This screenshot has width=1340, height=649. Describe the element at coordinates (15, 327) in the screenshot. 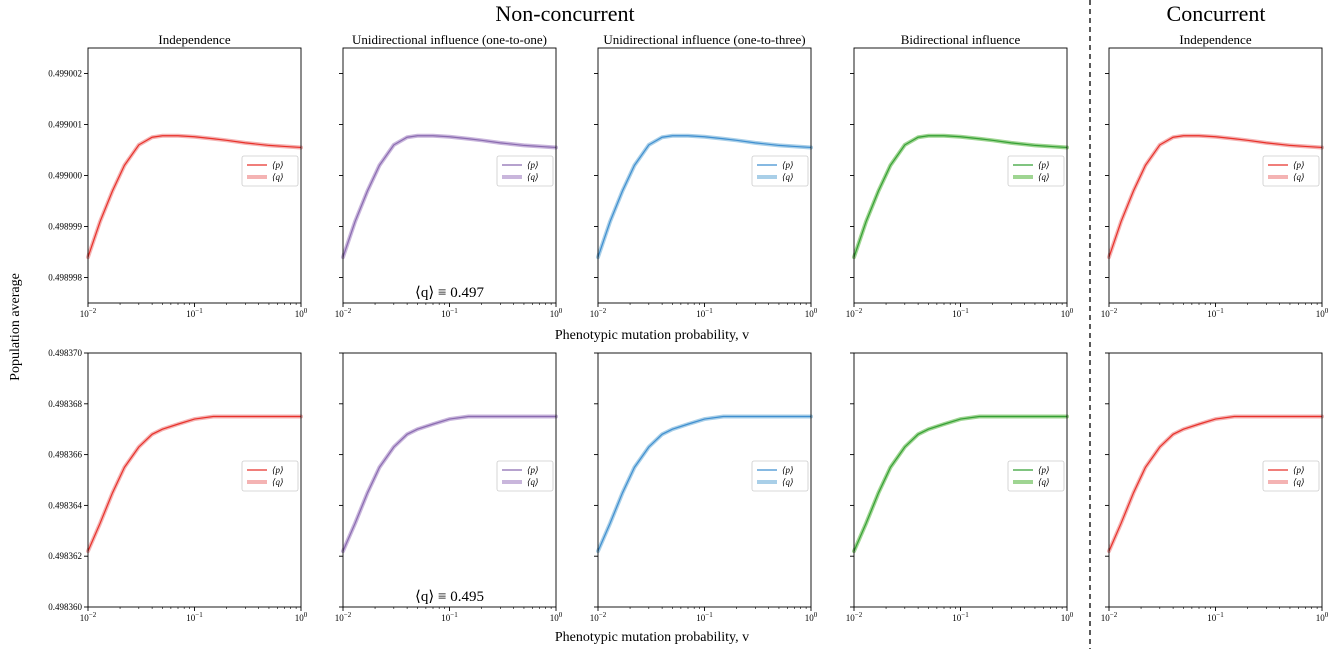

I see `y-axis-label: Population average` at that location.